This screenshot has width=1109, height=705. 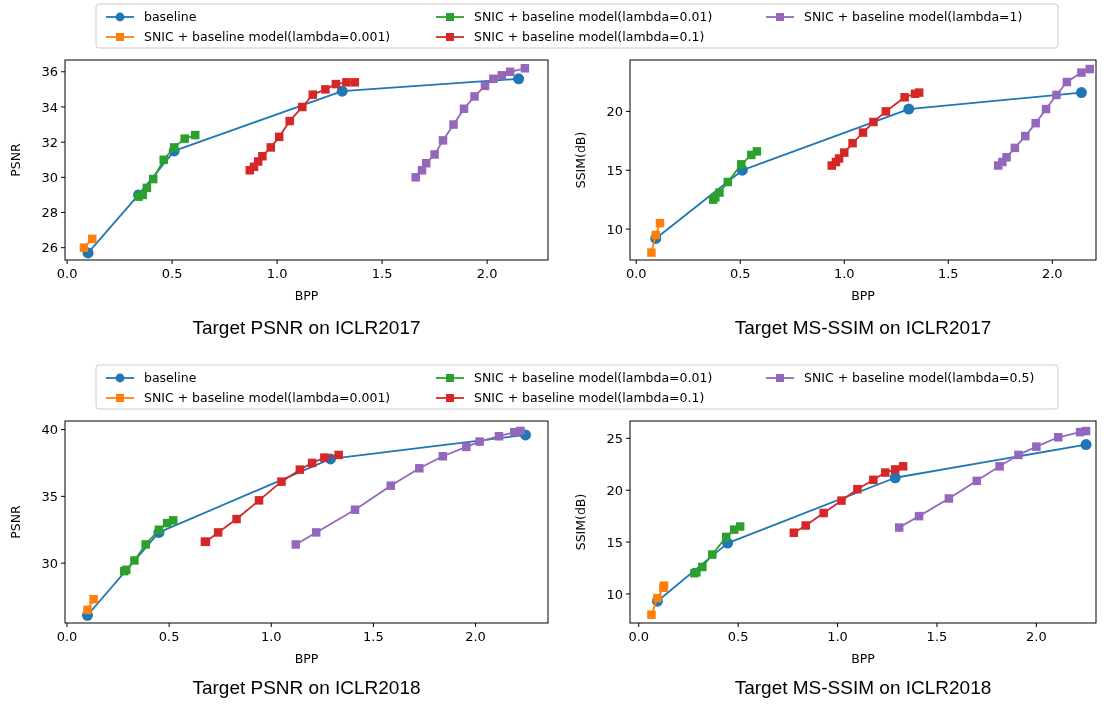 What do you see at coordinates (738, 636) in the screenshot?
I see `x-tick-label: 0.5` at bounding box center [738, 636].